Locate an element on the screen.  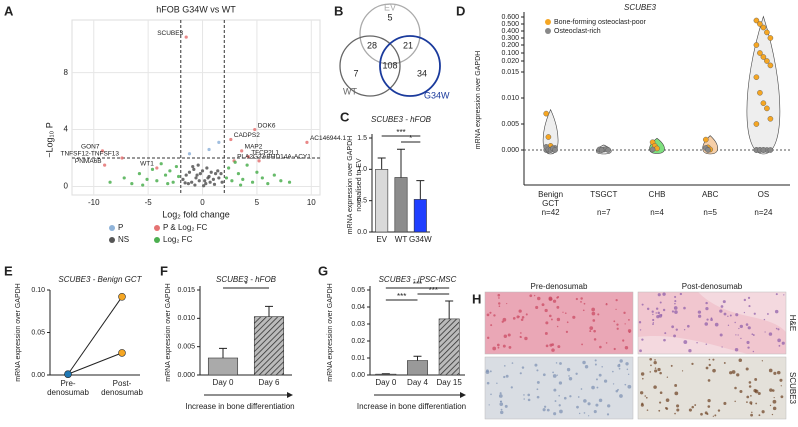
legend-label: Log₂ FC is located at coordinates (178, 239).